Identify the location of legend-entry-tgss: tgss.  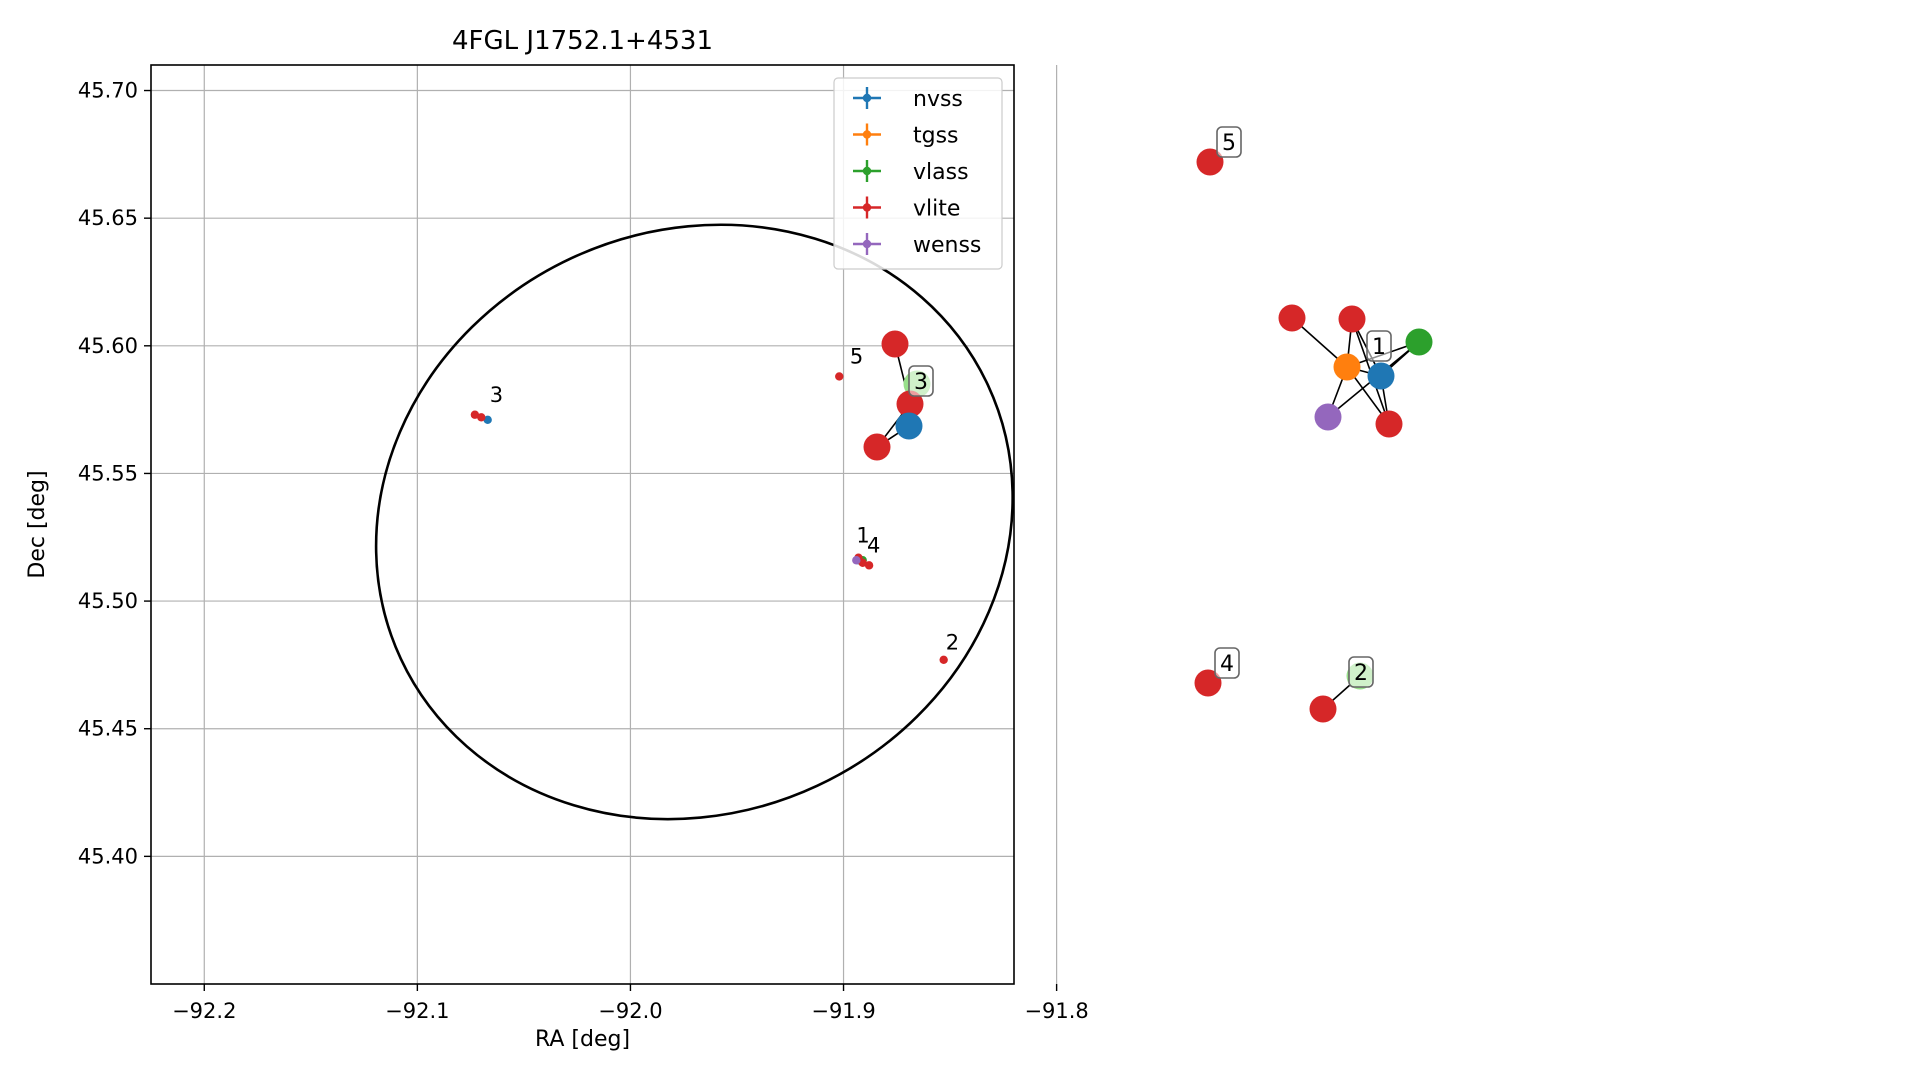
(936, 136).